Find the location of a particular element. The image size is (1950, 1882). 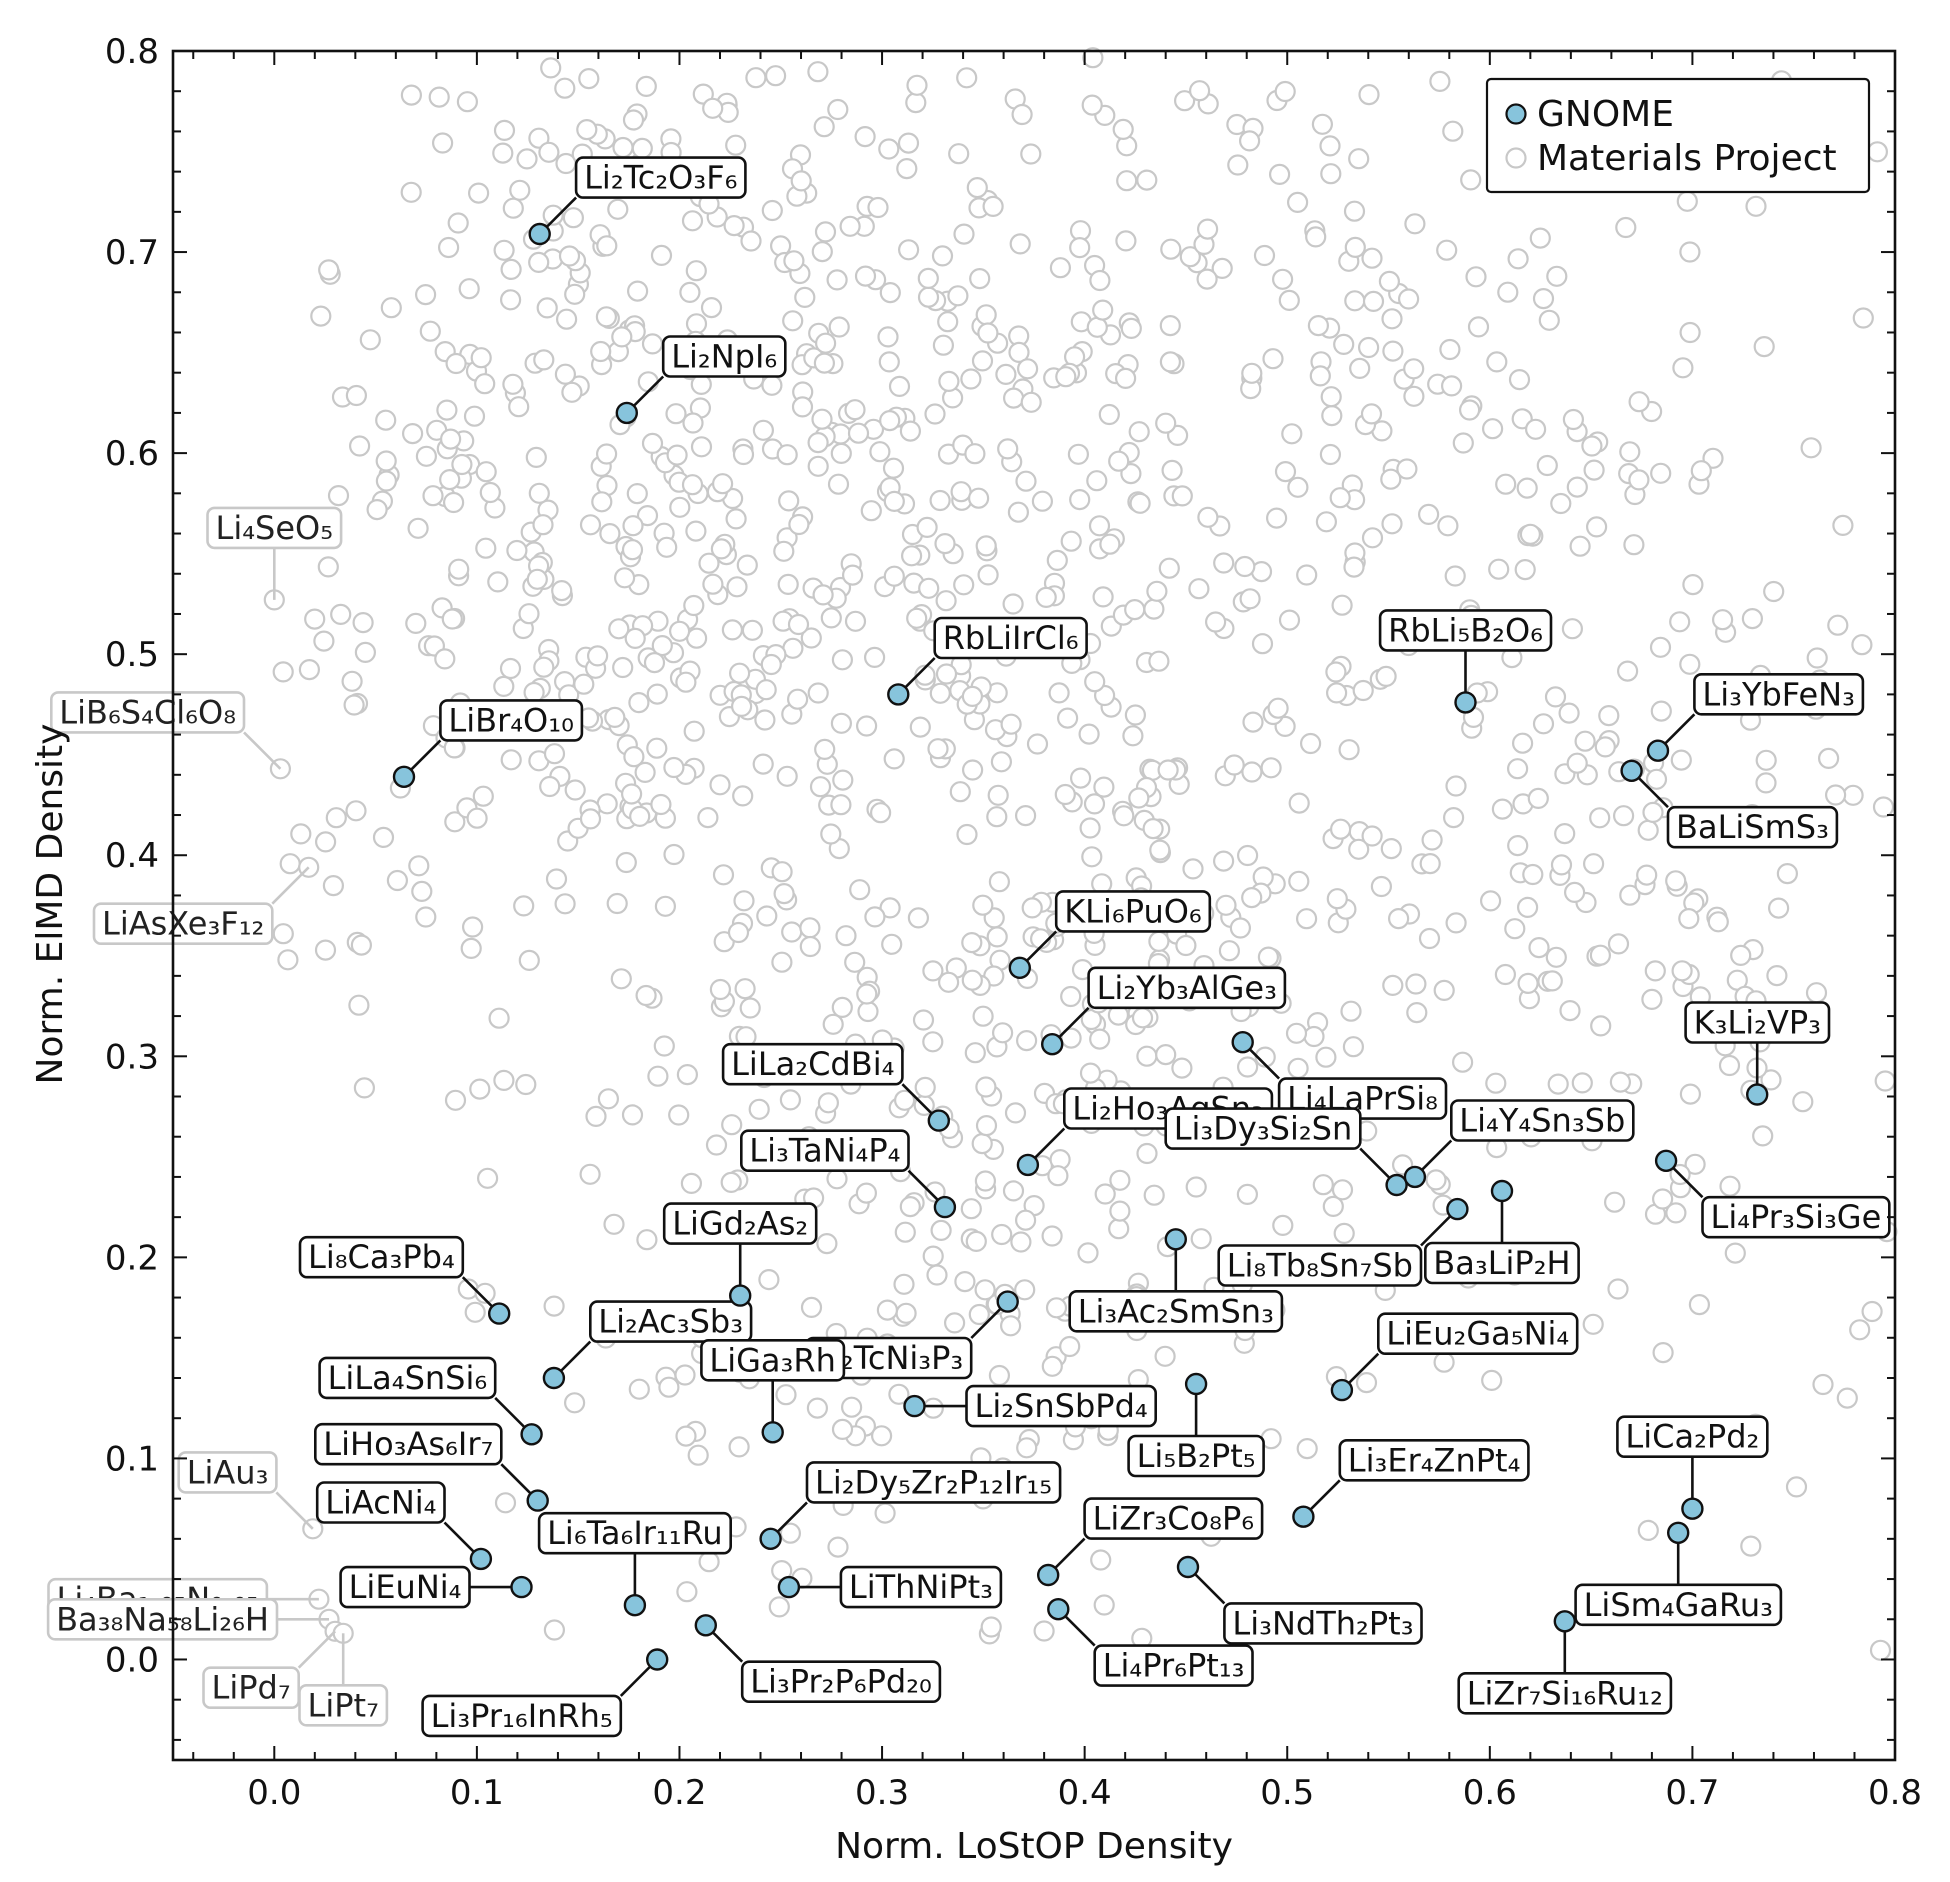

annotation-label: Li₄Pr₆Pt₁₃ is located at coordinates (1173, 1665).